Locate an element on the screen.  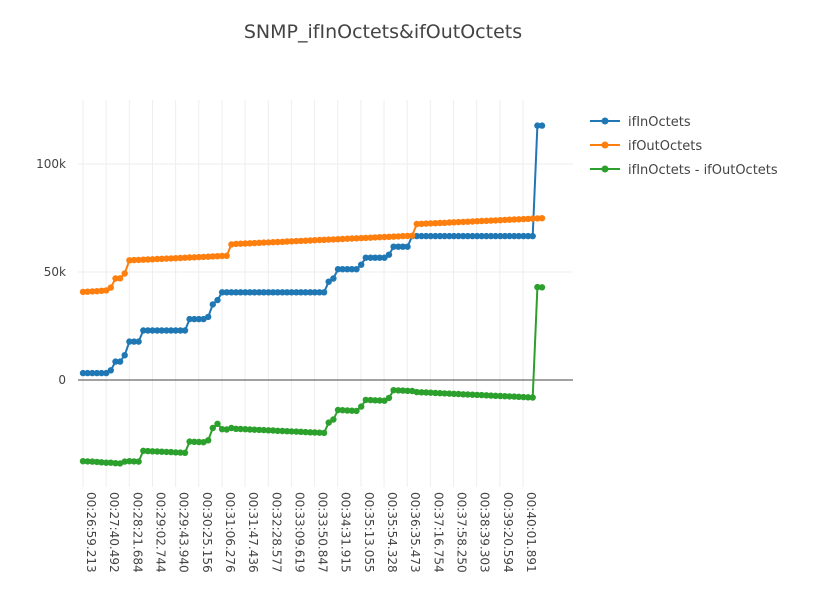
legend-label: ifInOctets is located at coordinates (659, 122).